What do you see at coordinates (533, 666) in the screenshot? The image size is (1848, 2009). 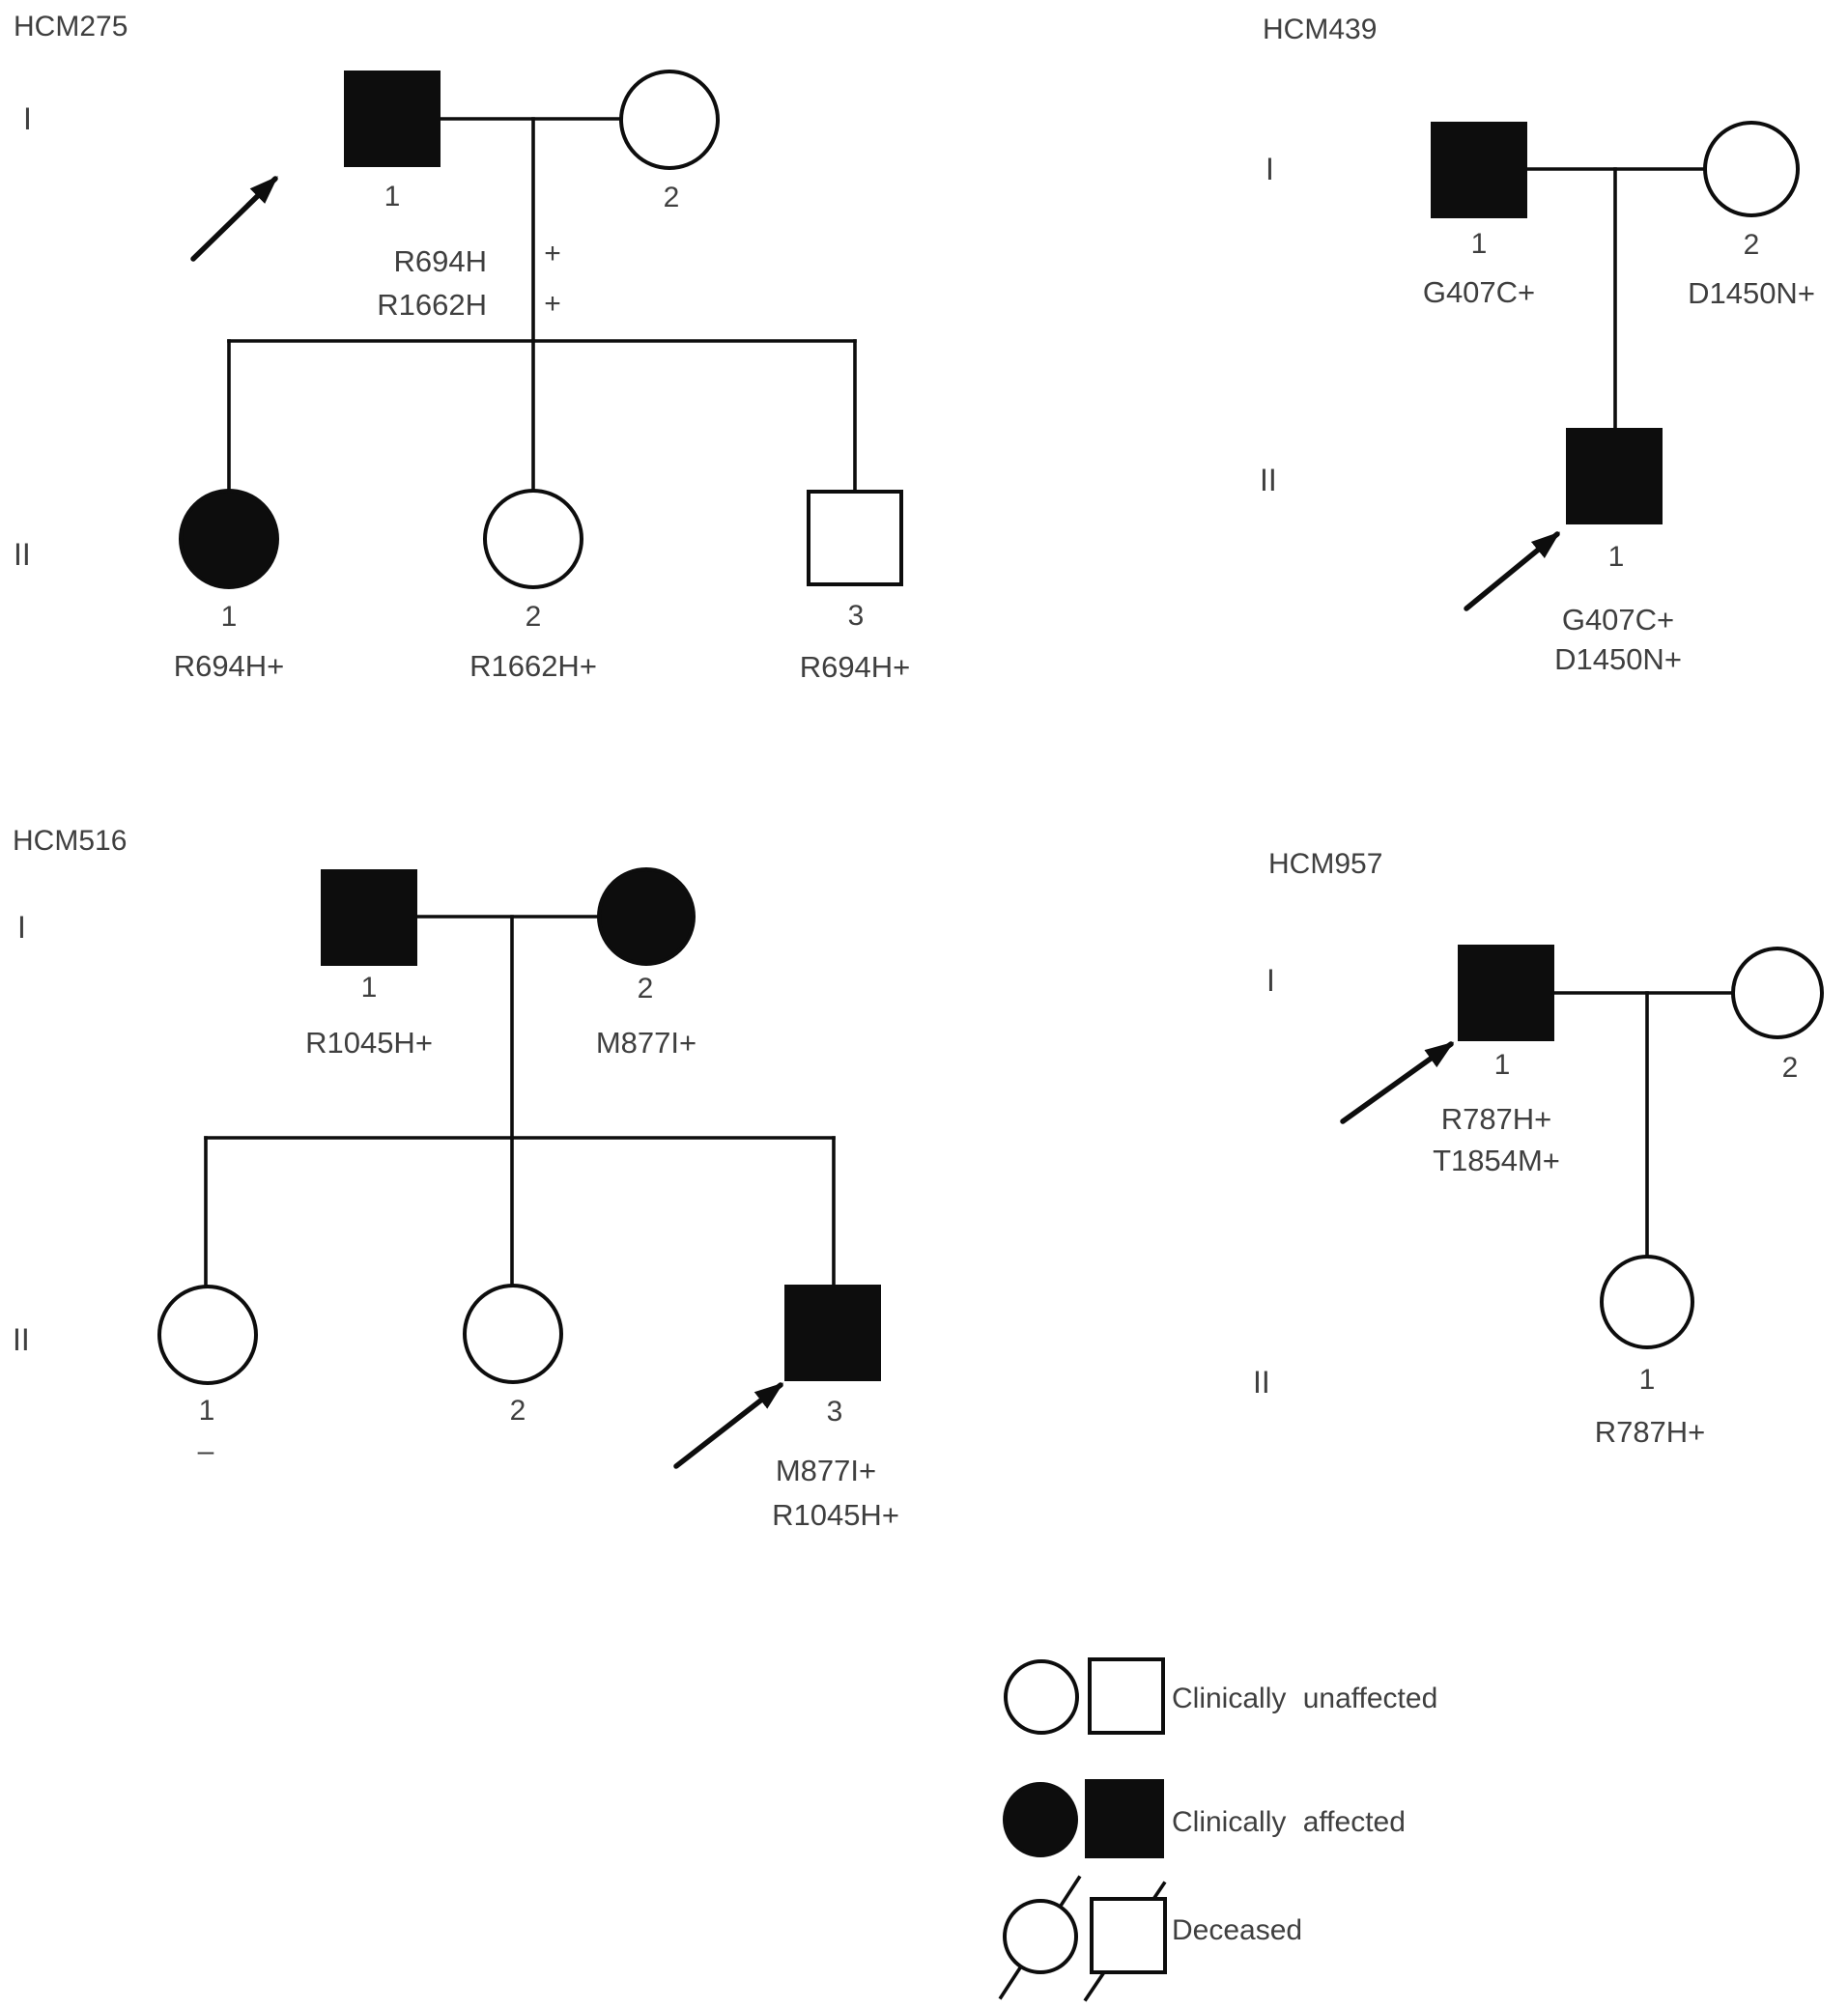 I see `pedigree-hcm275-individual-II-2-genotype: R1662H+` at bounding box center [533, 666].